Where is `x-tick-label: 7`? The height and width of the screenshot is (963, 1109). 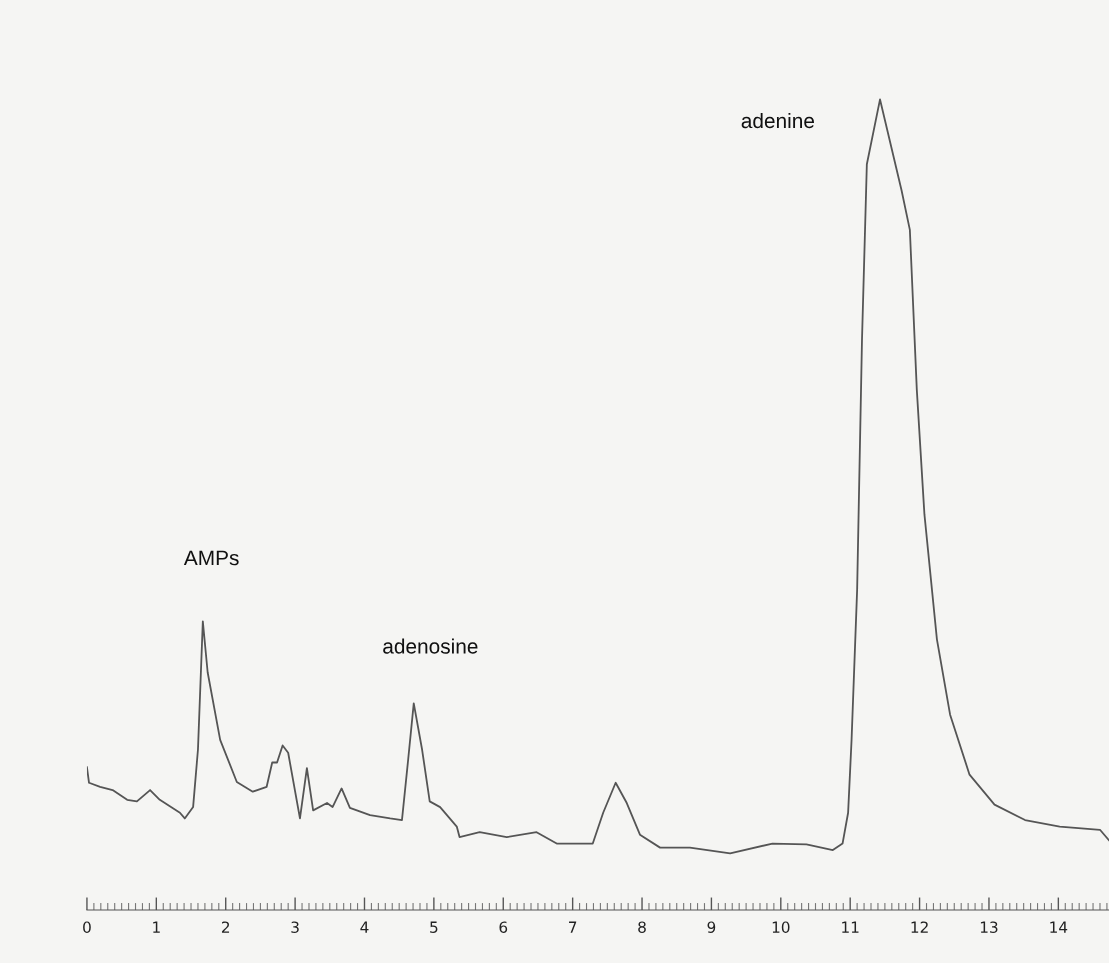 x-tick-label: 7 is located at coordinates (573, 927).